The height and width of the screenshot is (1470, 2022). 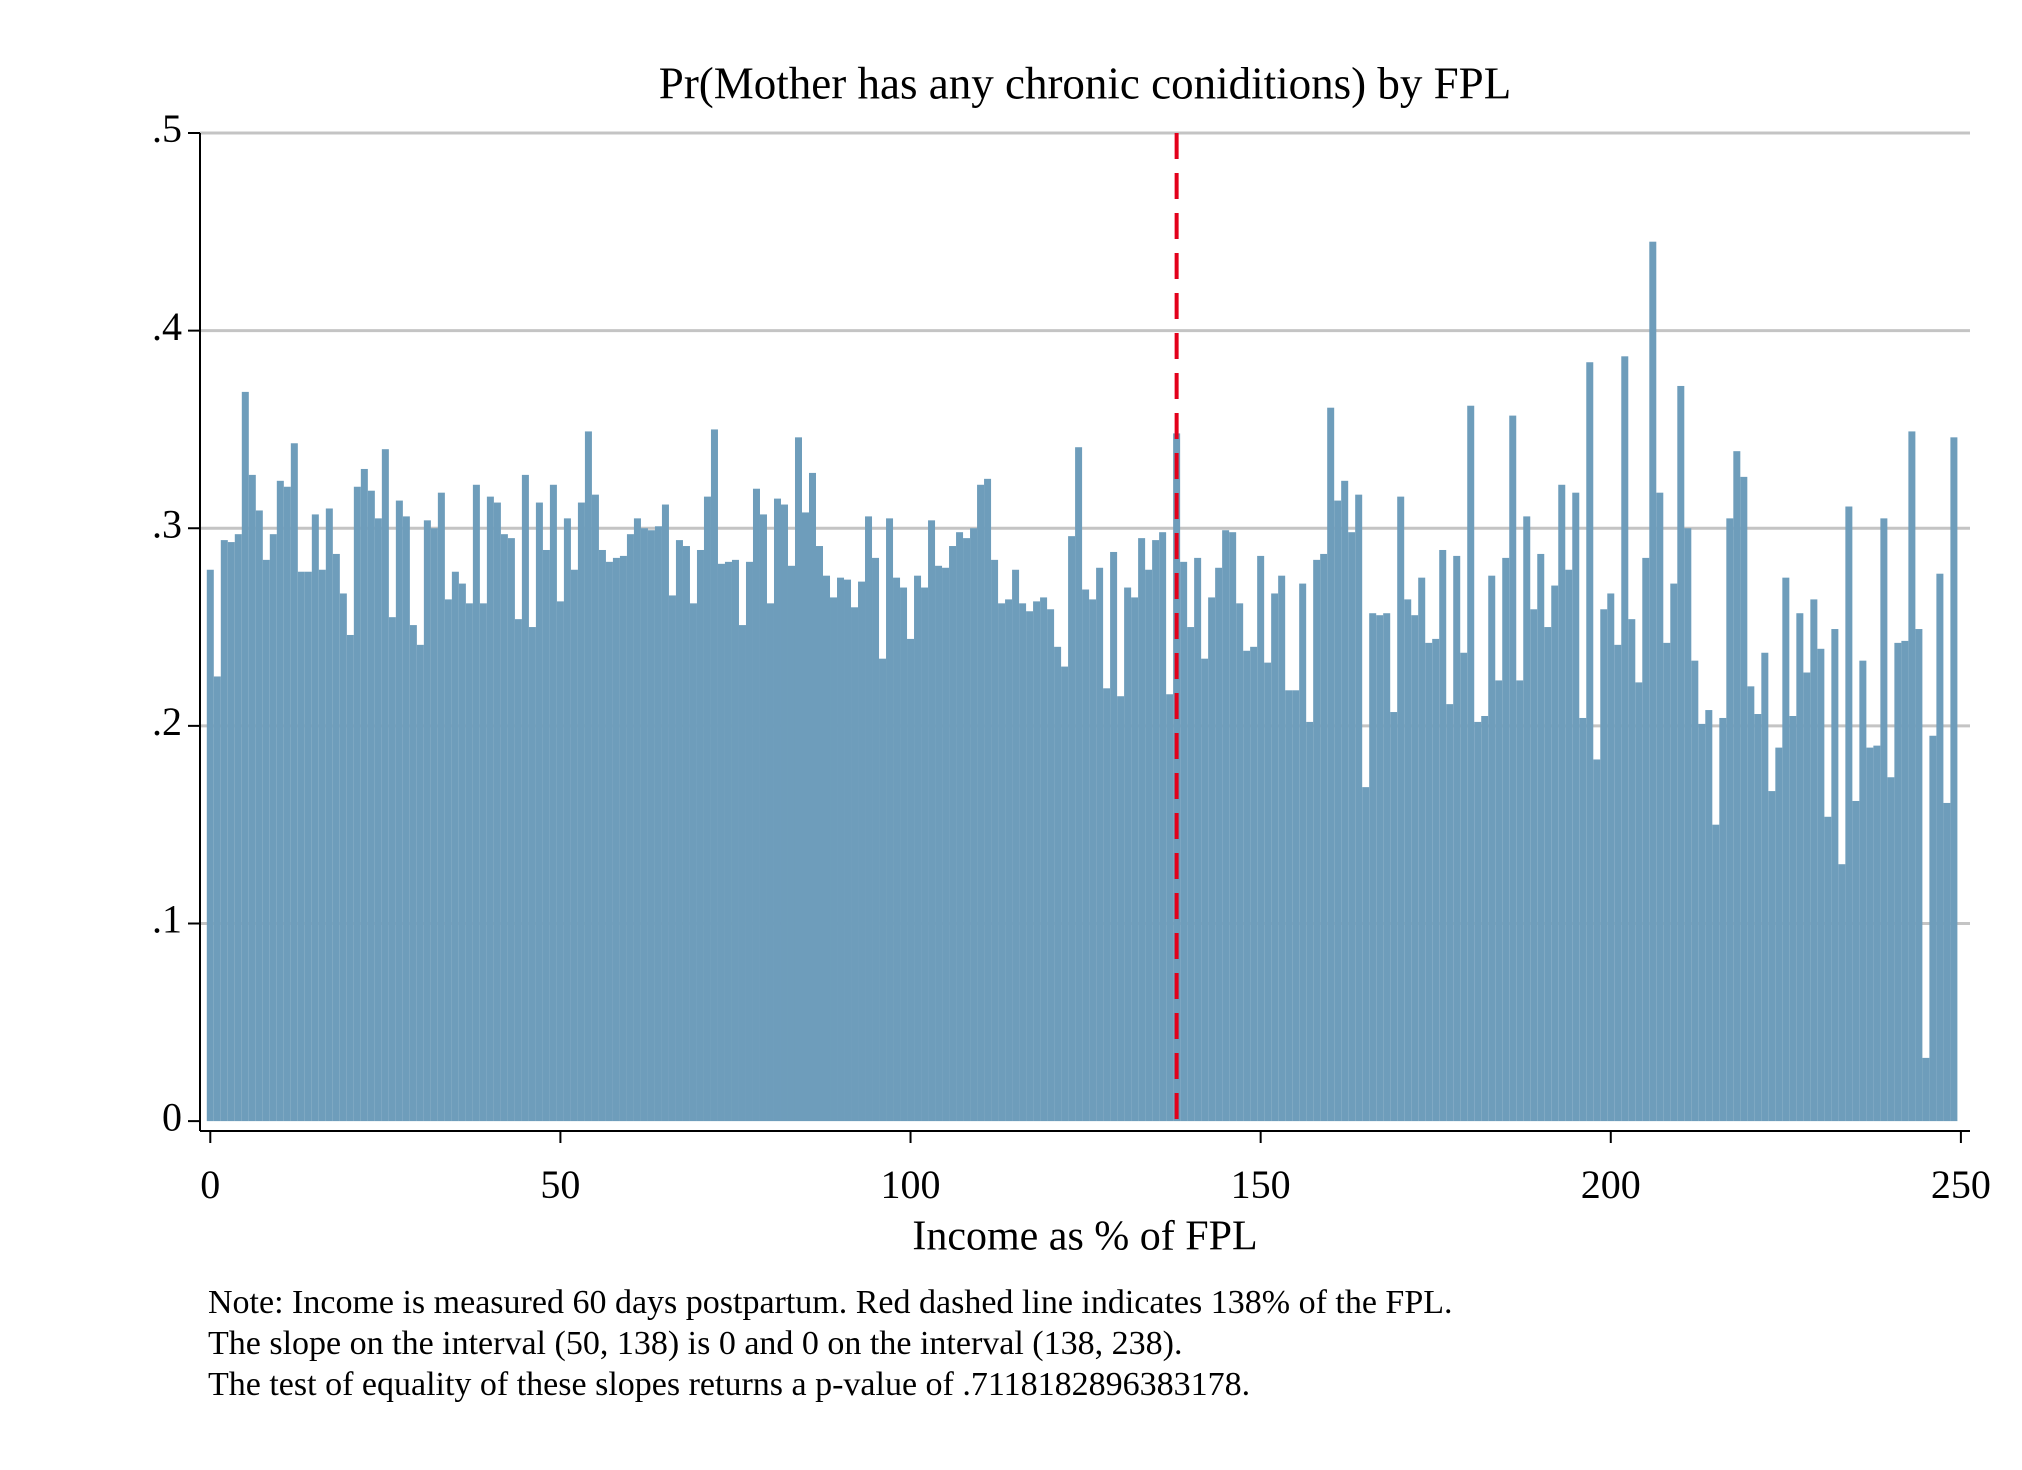 What do you see at coordinates (560, 1184) in the screenshot?
I see `x-tick-label: 50` at bounding box center [560, 1184].